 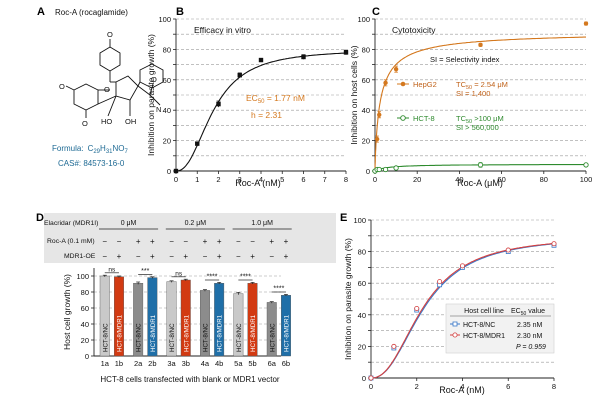 I want to click on tc50-part: >100 μM, so click(x=488, y=118).